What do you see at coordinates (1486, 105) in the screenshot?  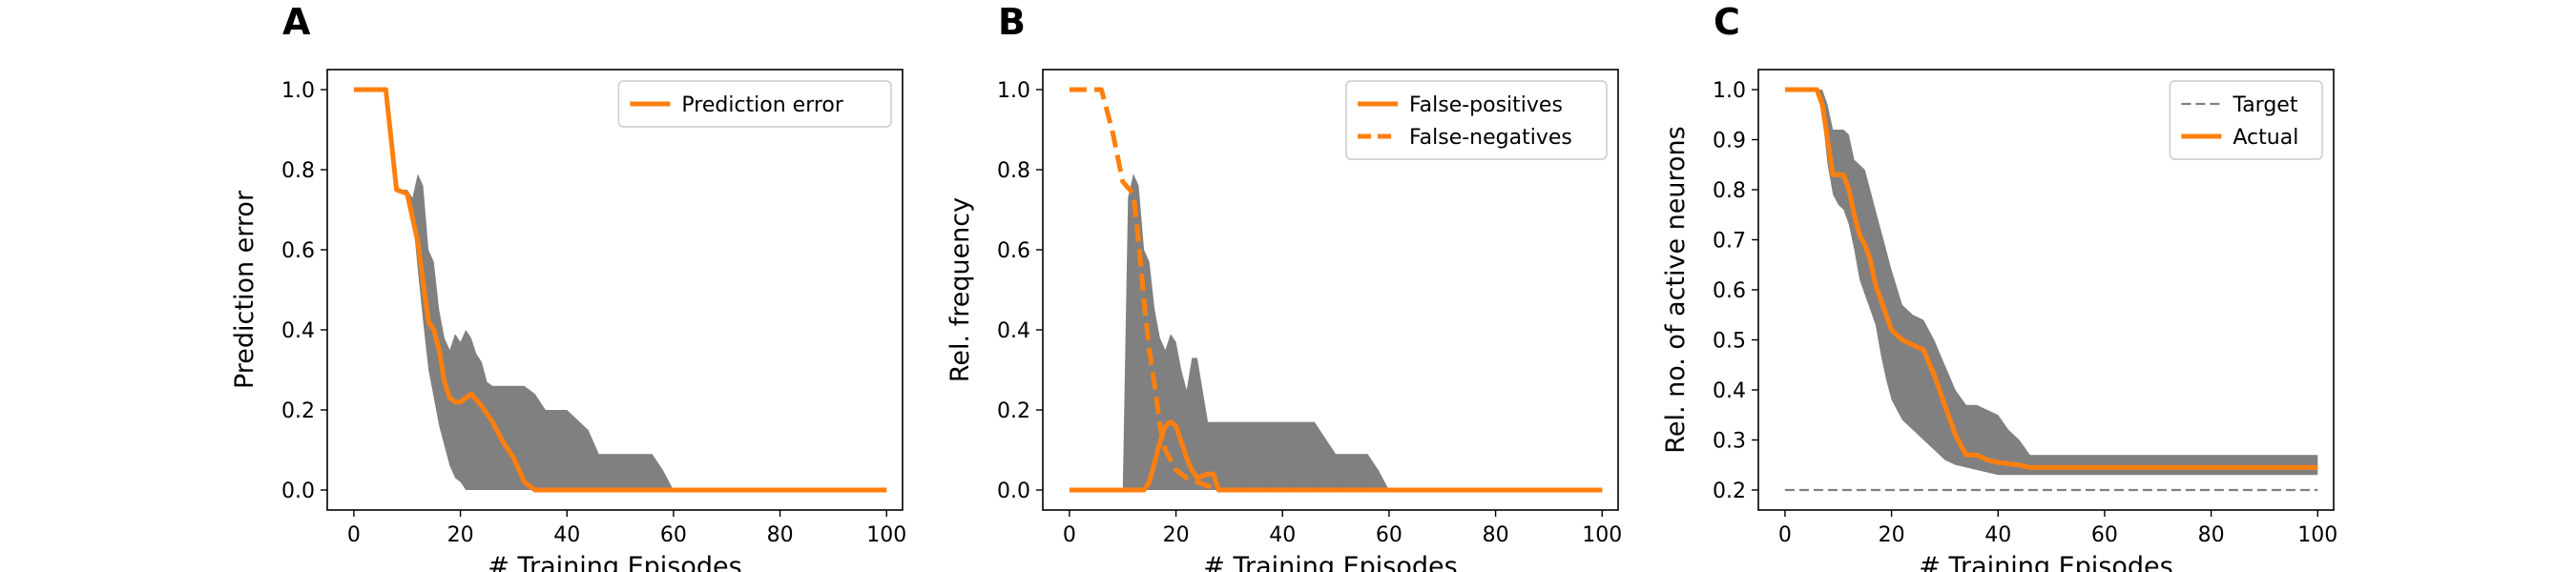 I see `legend-label: False-positives` at bounding box center [1486, 105].